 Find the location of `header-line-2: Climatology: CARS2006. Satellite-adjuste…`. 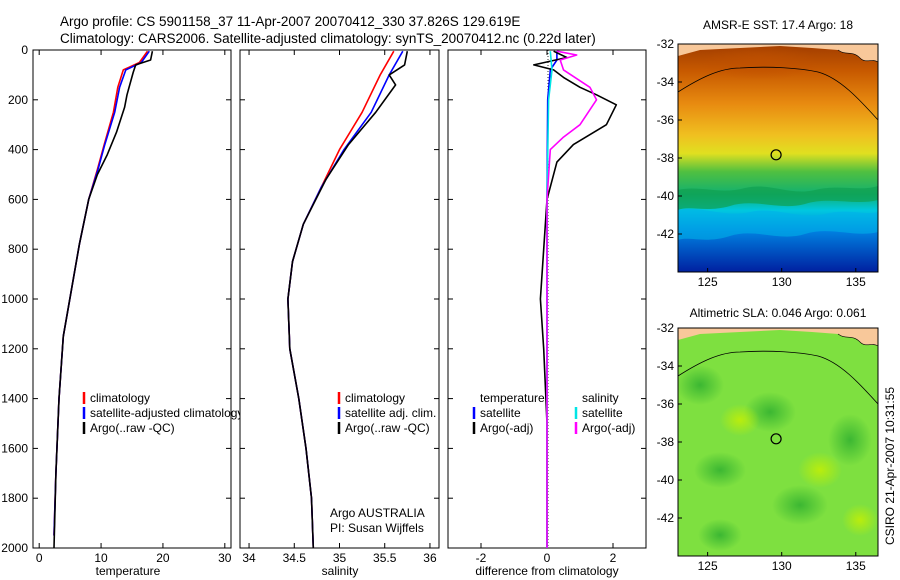

header-line-2: Climatology: CARS2006. Satellite-adjuste… is located at coordinates (328, 38).